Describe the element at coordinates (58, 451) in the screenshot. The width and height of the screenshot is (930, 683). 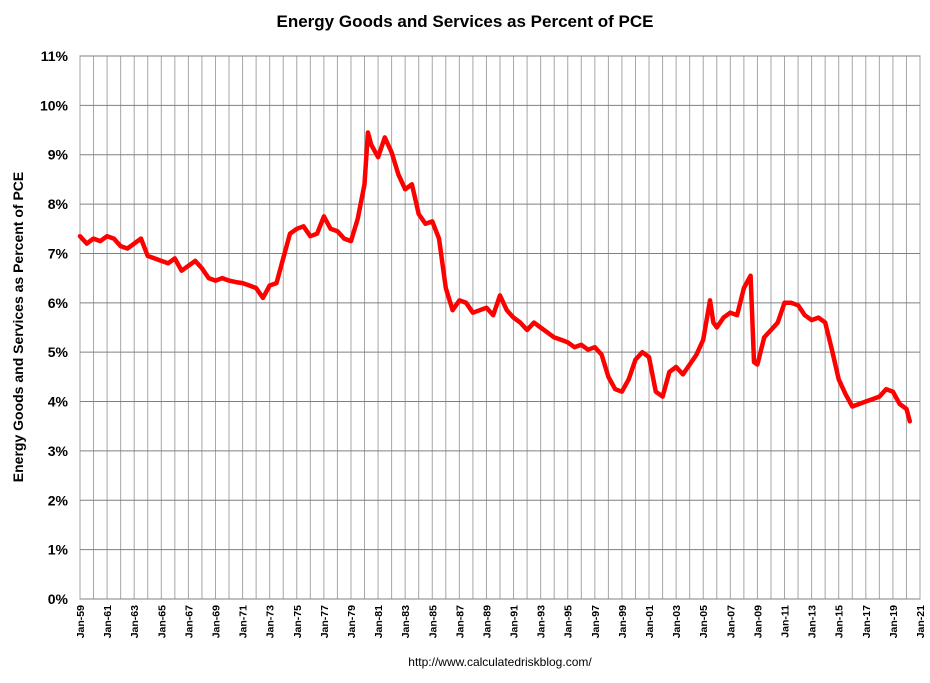
I see `y-tick-label: 3%` at that location.